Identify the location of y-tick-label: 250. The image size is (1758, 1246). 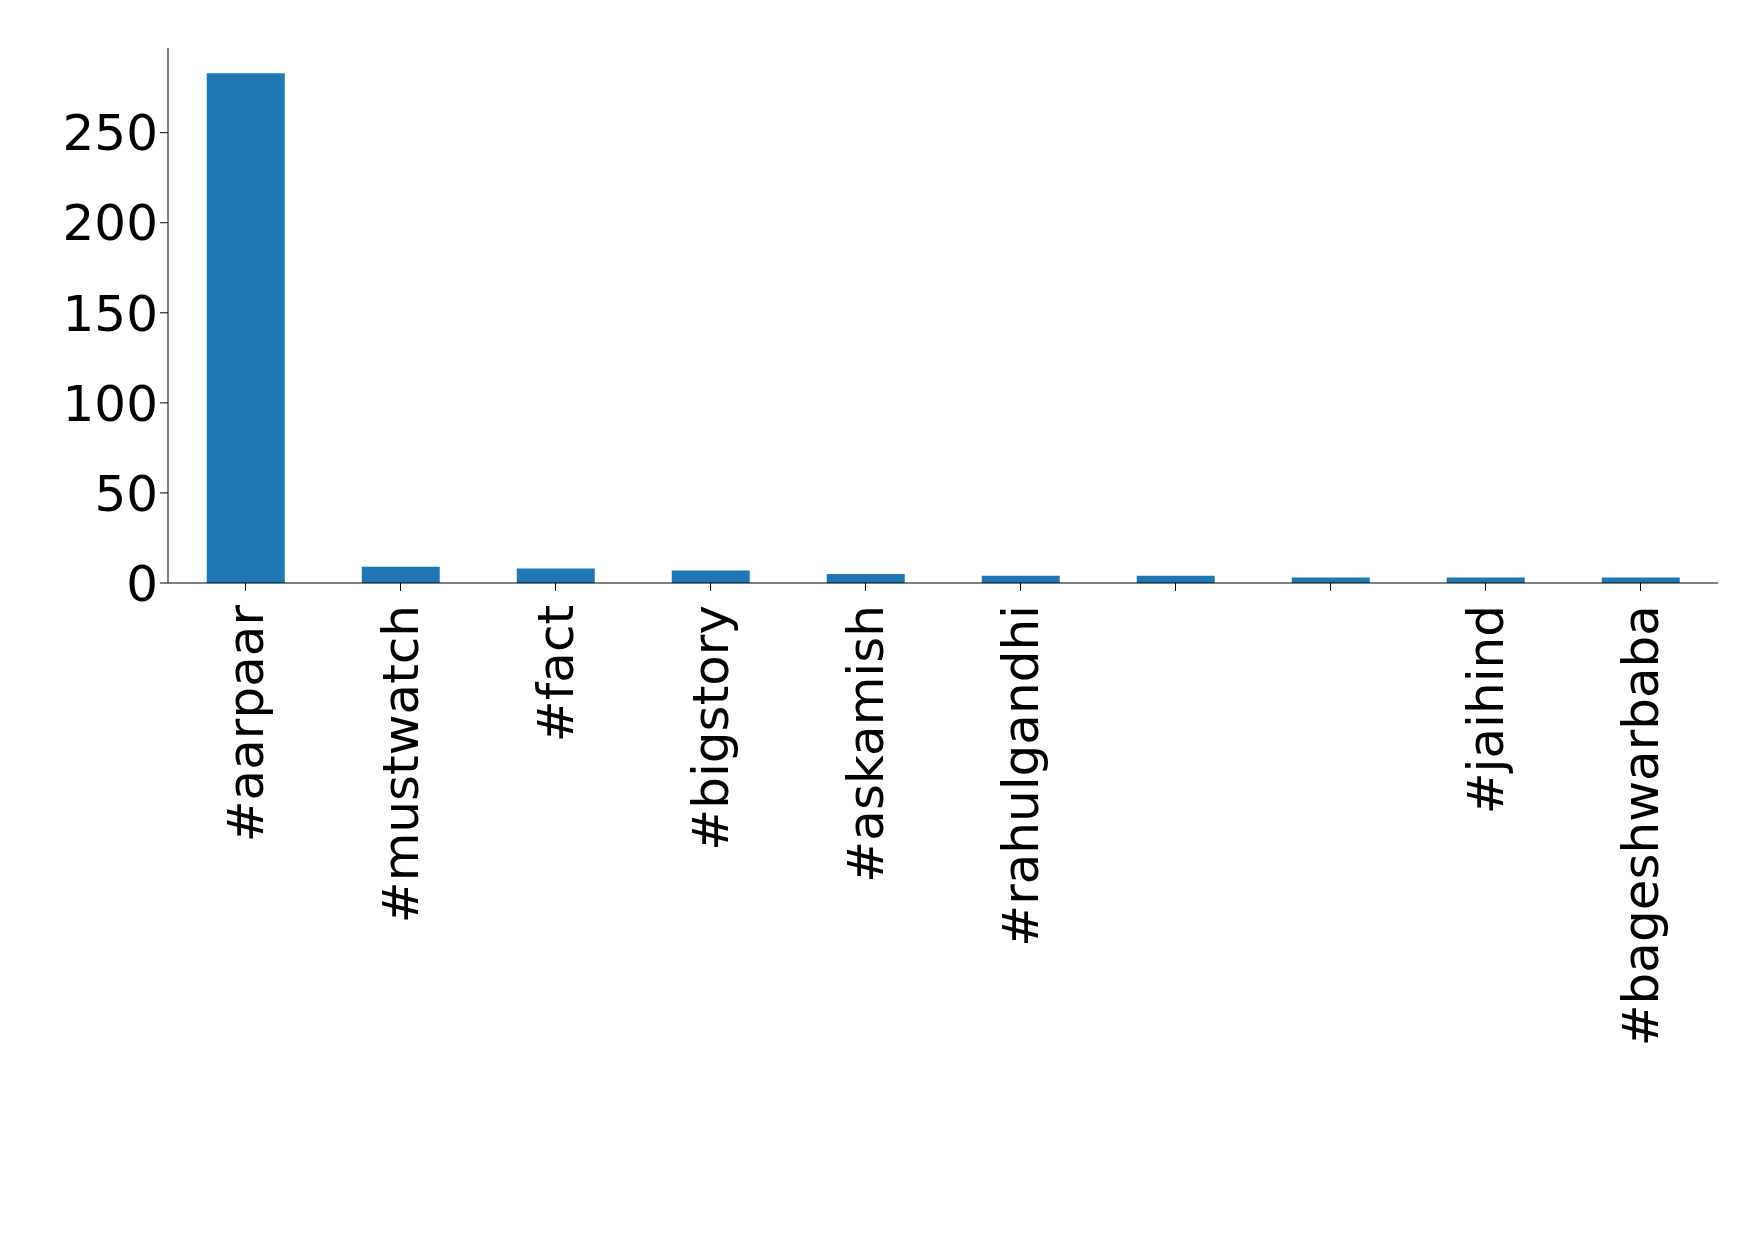
(110, 133).